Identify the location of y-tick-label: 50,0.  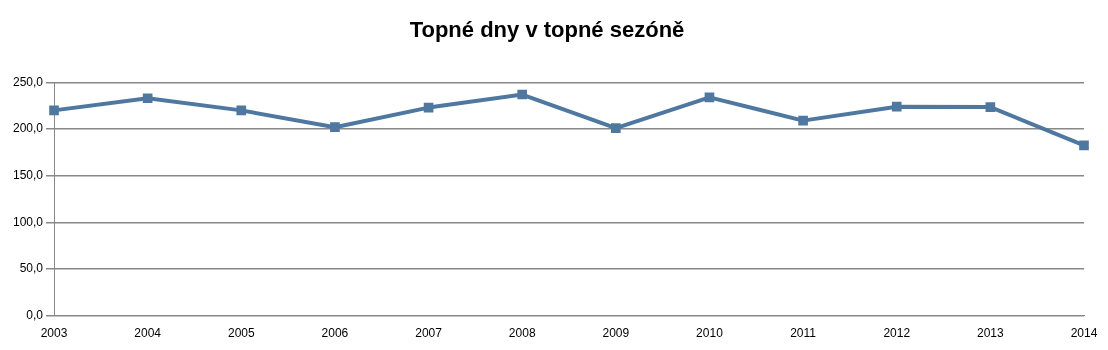
(31, 268).